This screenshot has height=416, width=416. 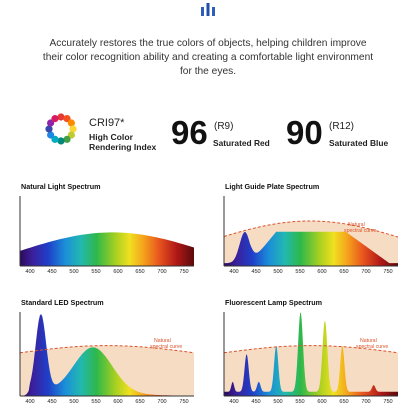 What do you see at coordinates (189, 132) in the screenshot?
I see `r9-value: 96` at bounding box center [189, 132].